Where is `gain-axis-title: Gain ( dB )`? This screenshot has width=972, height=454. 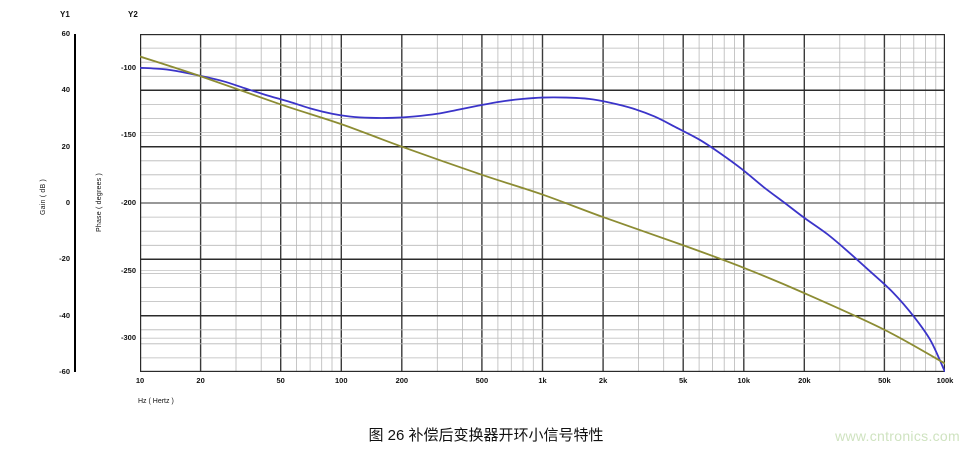 gain-axis-title: Gain ( dB ) is located at coordinates (43, 196).